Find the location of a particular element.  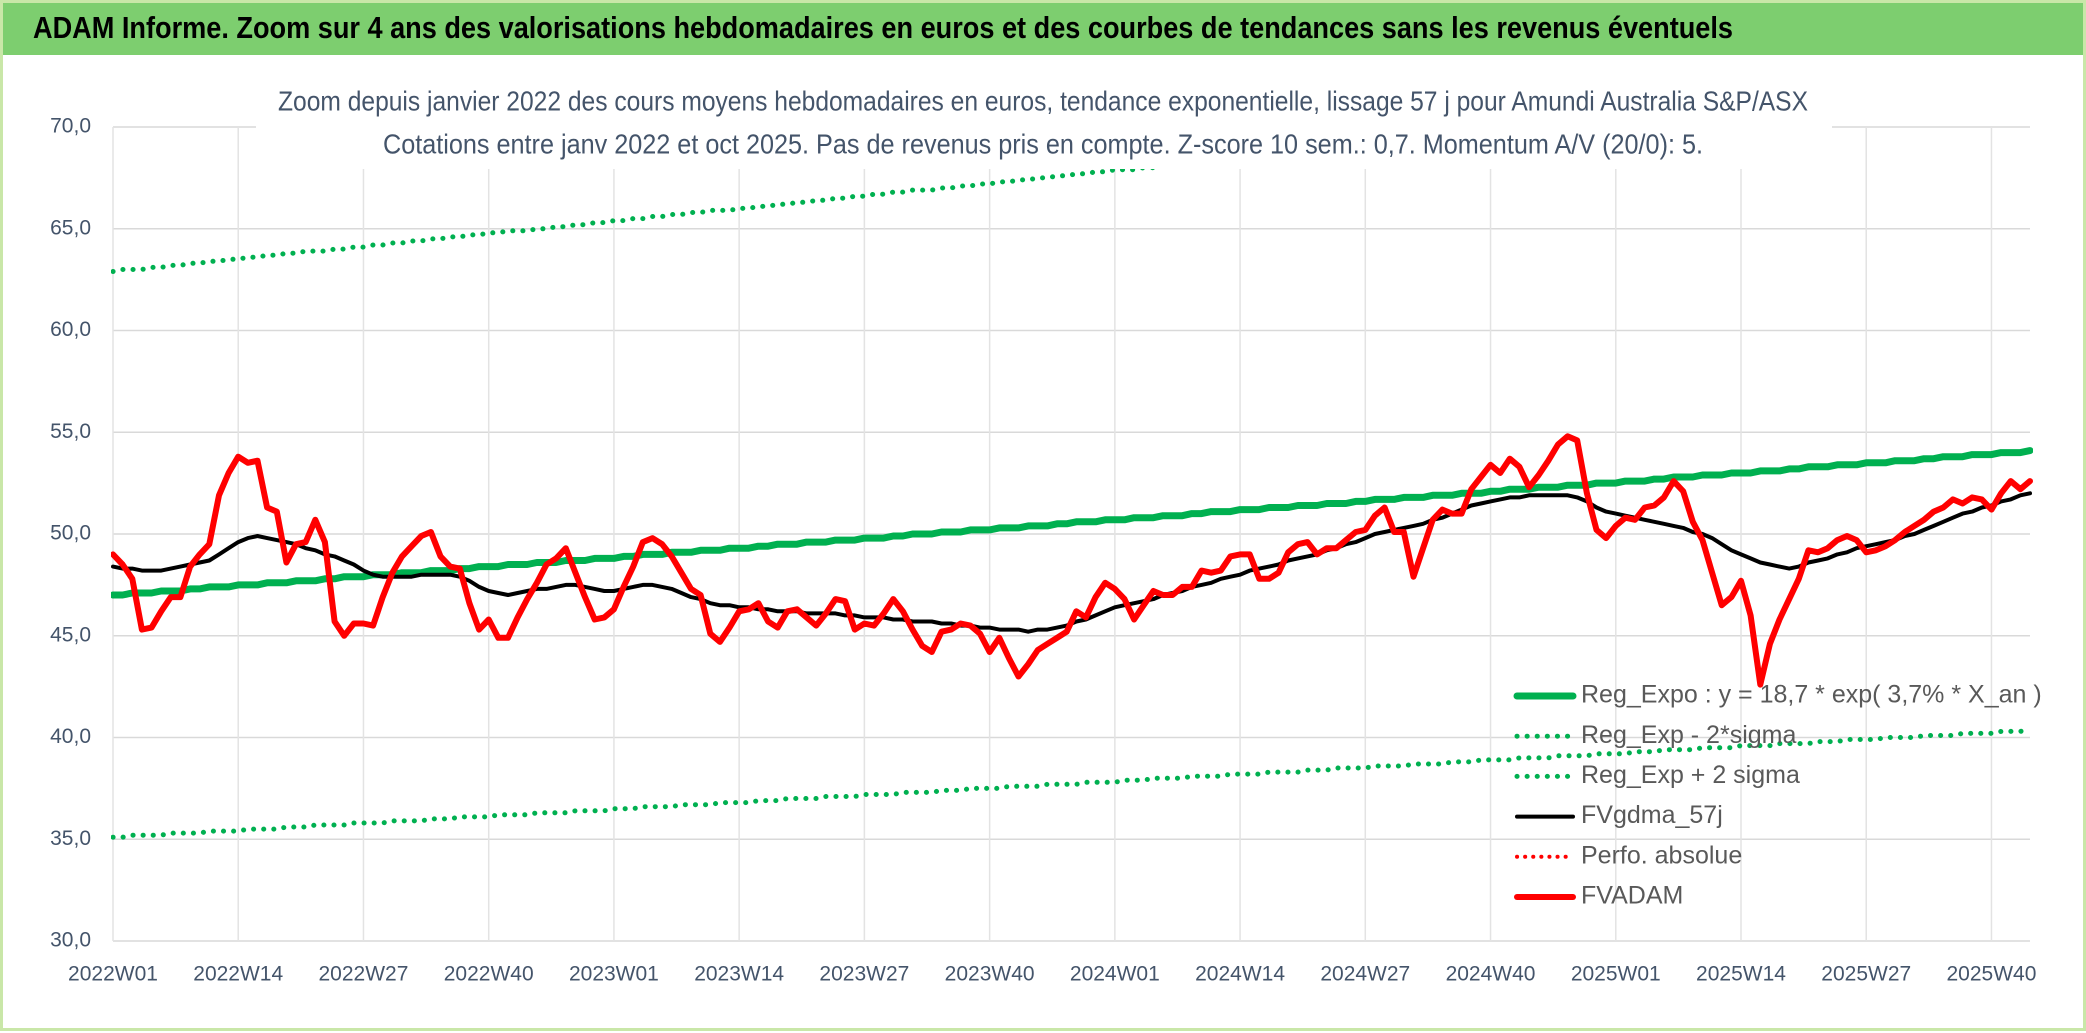

x-tick-label: 2025W14 is located at coordinates (1741, 974).